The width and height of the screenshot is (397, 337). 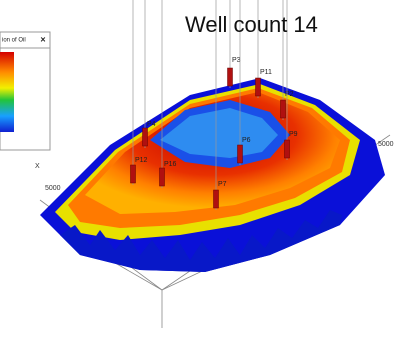 I want to click on close-button: ×, so click(x=42, y=39).